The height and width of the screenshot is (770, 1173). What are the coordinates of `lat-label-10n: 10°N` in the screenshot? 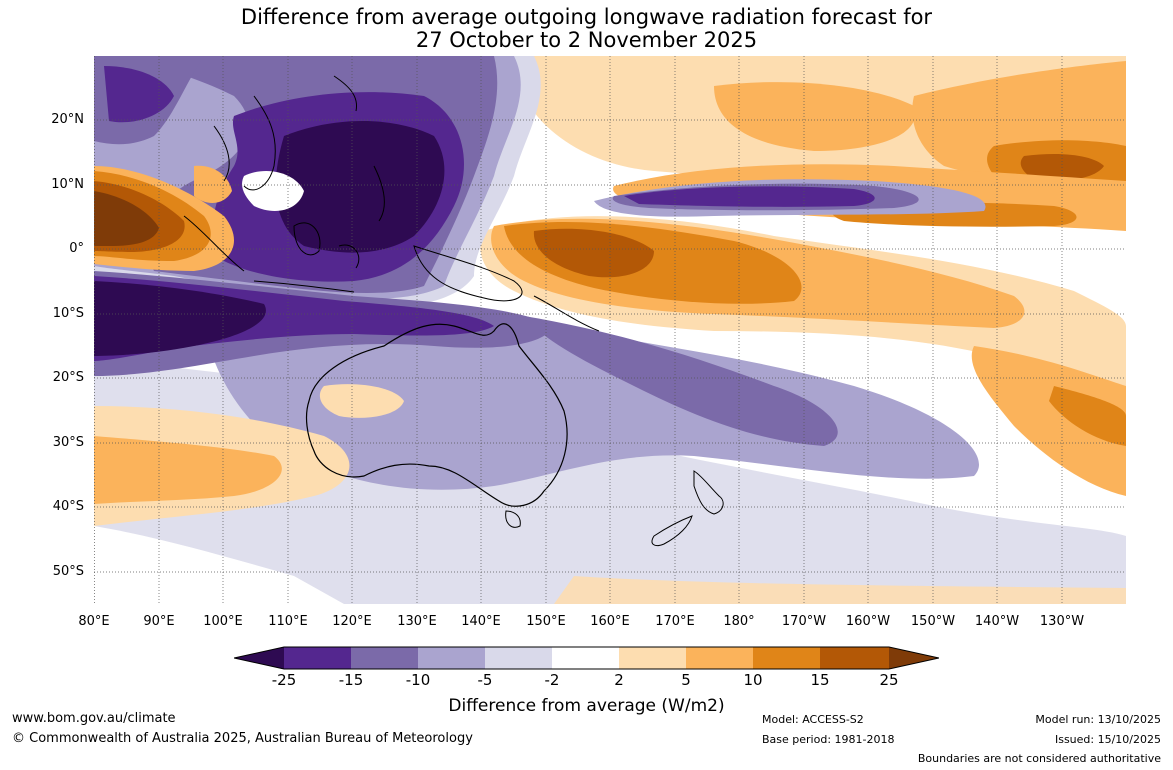 It's located at (67, 184).